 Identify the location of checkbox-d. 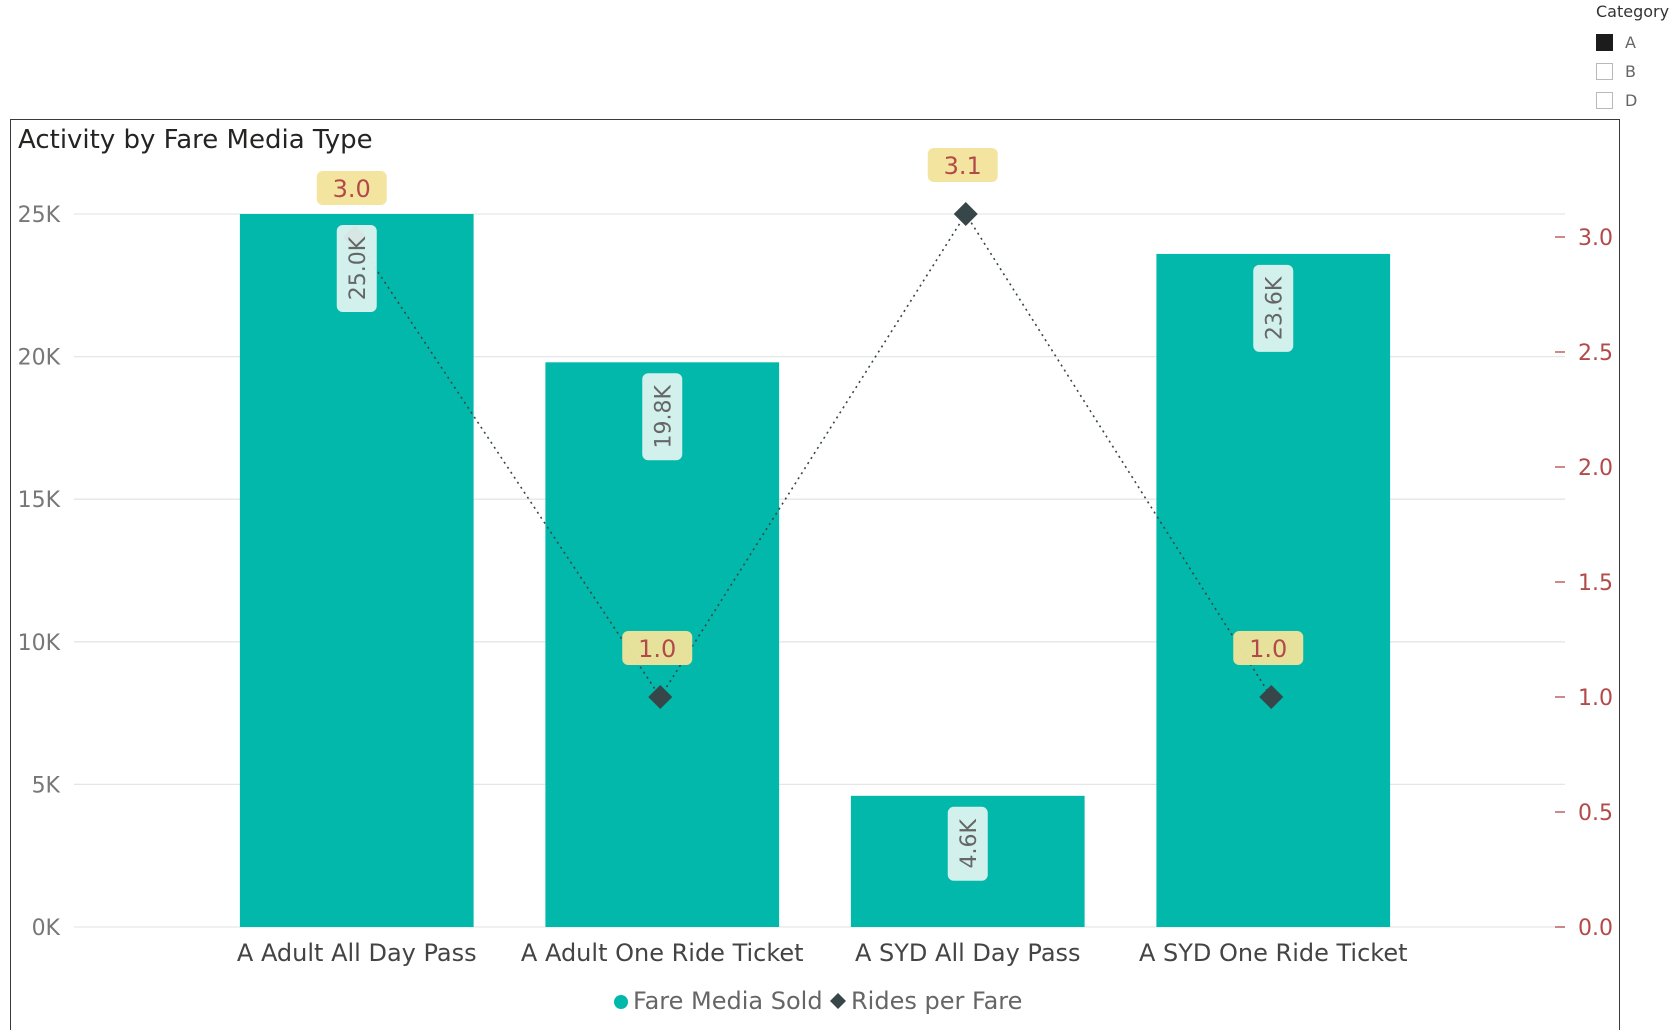
(1604, 100).